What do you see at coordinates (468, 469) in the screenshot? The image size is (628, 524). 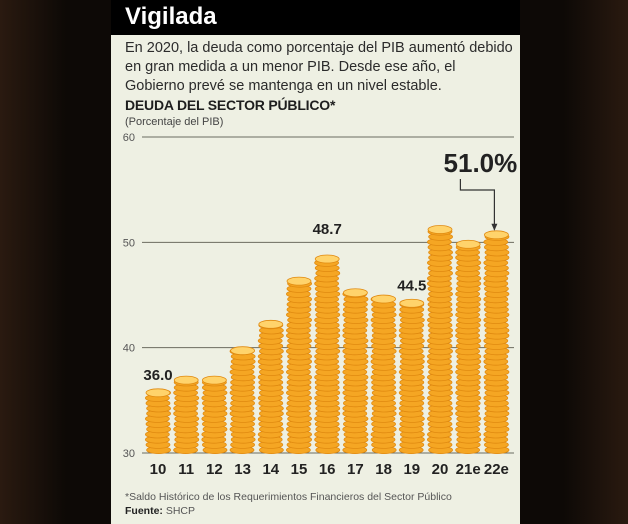 I see `x-tick-label: 21e` at bounding box center [468, 469].